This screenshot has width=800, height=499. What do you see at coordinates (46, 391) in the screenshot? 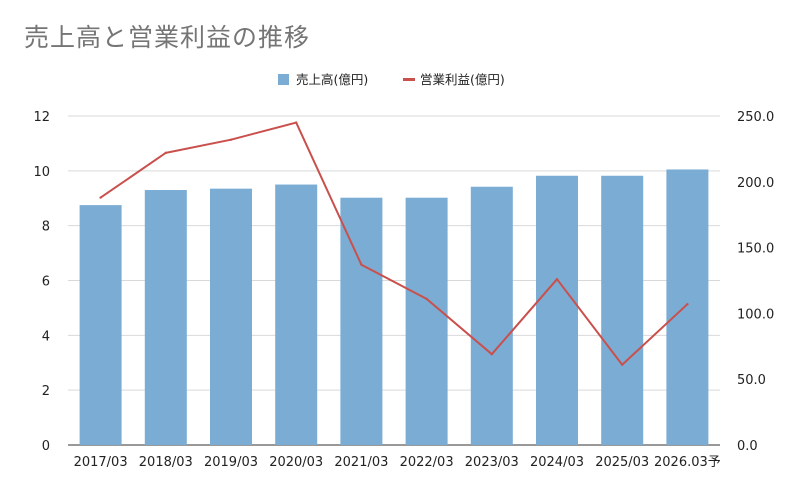
I see `y-left-tick-label: 2` at bounding box center [46, 391].